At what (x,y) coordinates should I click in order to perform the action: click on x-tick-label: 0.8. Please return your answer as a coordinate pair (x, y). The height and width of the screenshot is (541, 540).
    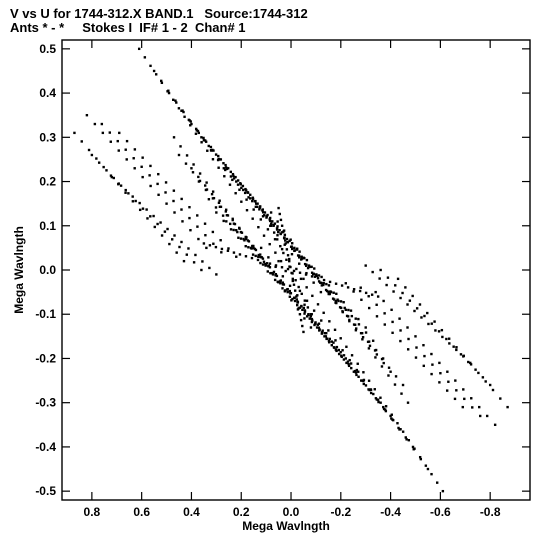
    Looking at the image, I should click on (92, 512).